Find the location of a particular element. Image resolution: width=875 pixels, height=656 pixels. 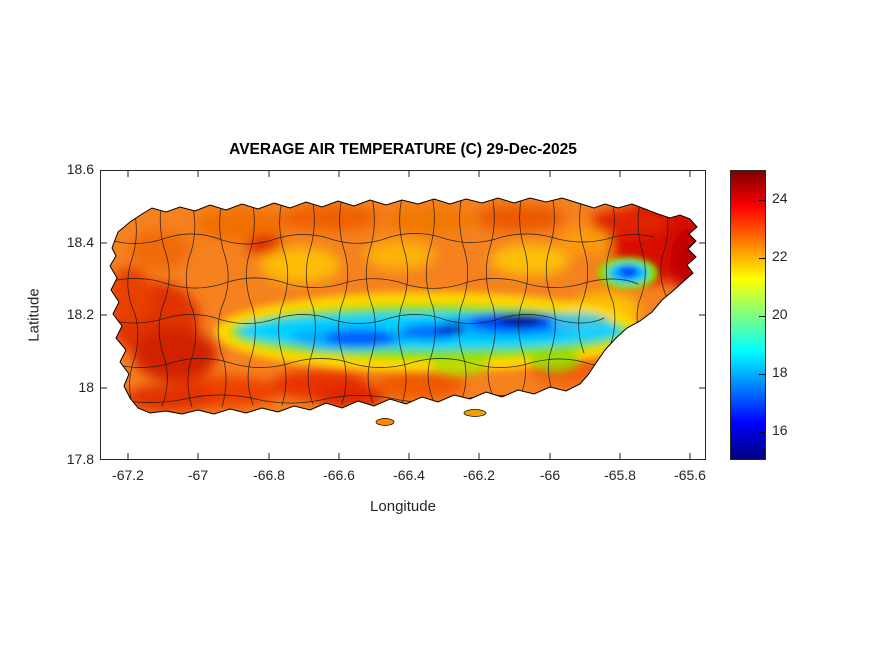

y-tick-label: 18.4 is located at coordinates (80, 242).